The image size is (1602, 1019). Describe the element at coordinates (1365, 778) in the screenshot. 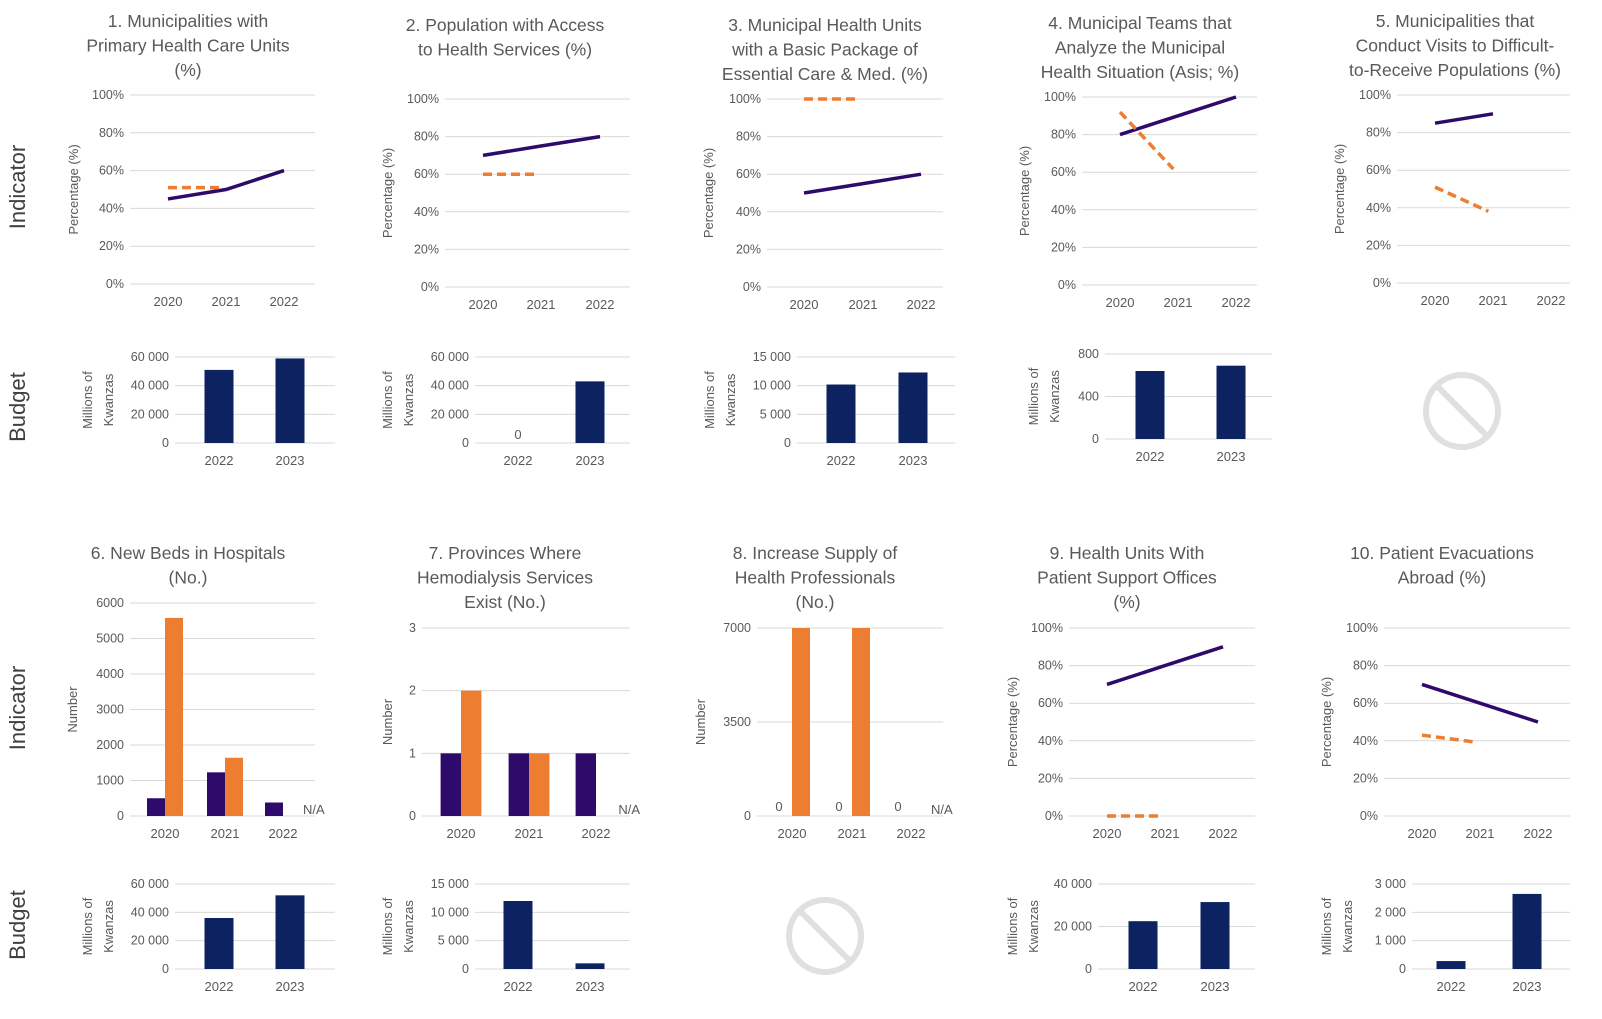

I see `ind10-ytick-label: 20%` at that location.